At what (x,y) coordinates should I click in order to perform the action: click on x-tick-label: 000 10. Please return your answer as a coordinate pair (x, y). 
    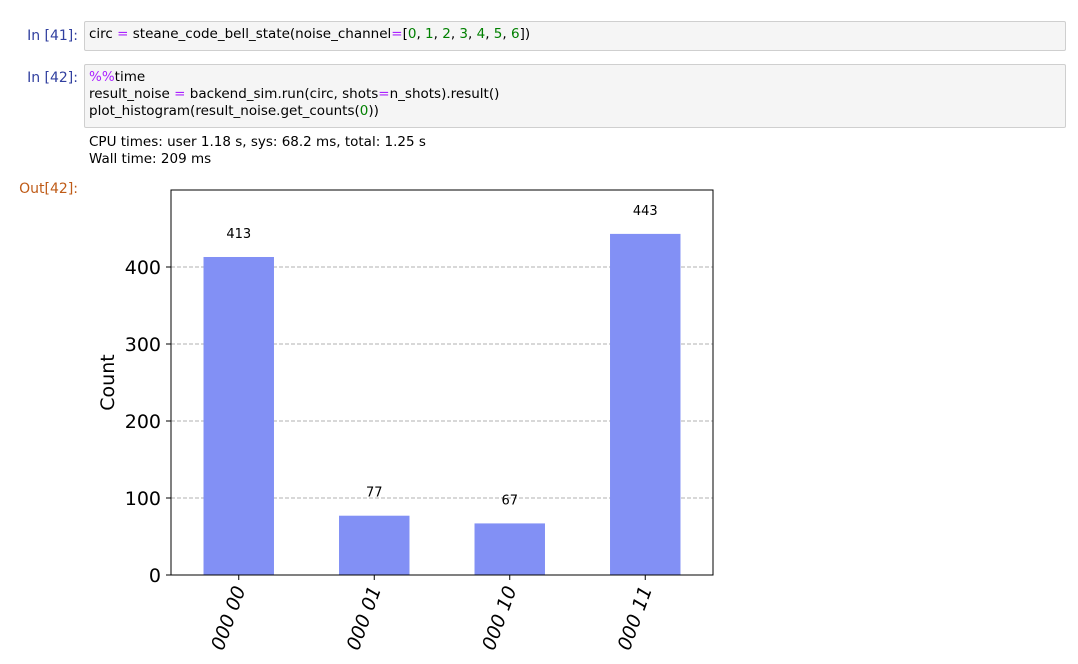
    Looking at the image, I should click on (499, 618).